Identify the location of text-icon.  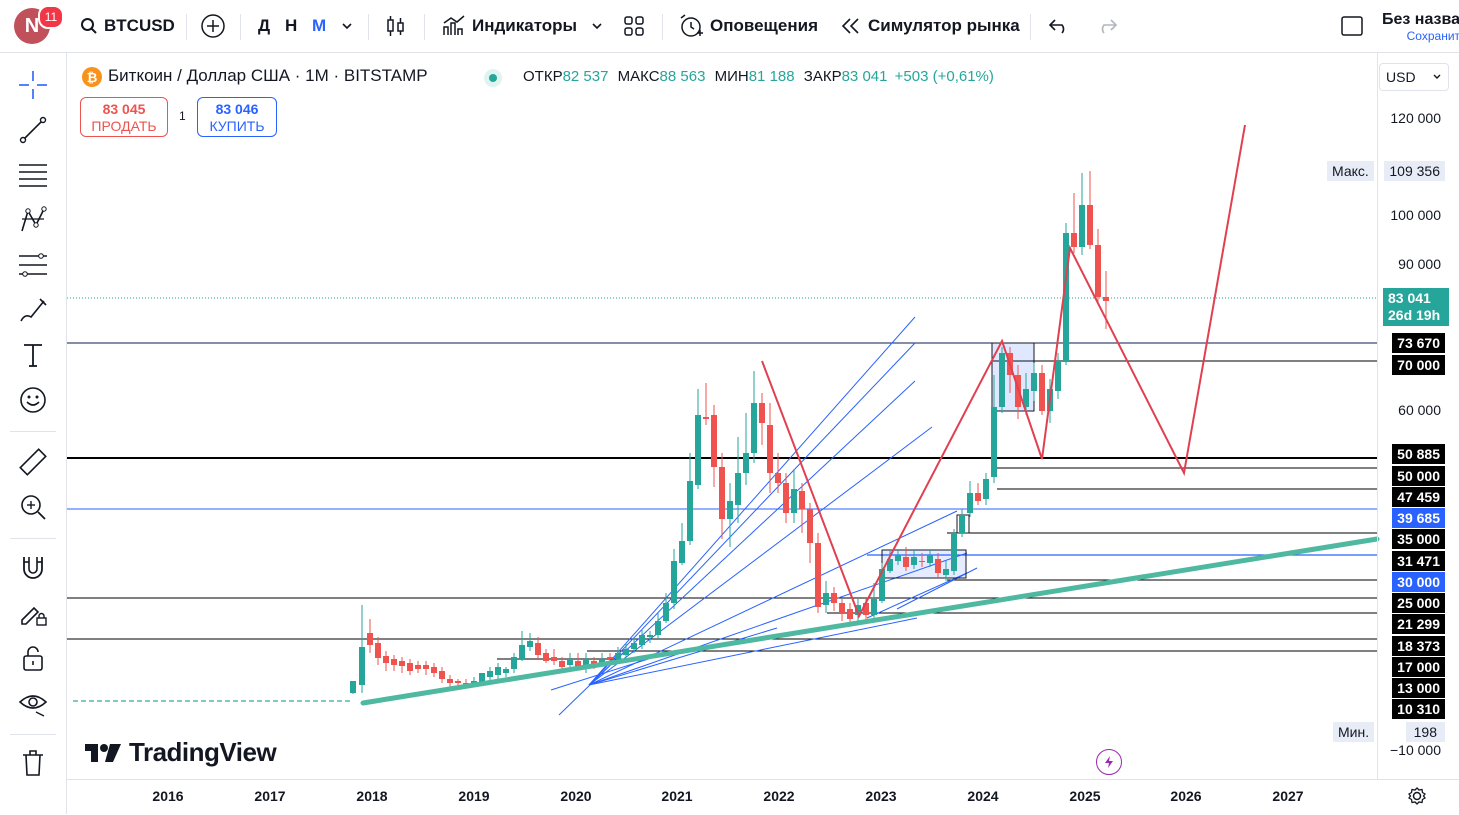
(33, 355).